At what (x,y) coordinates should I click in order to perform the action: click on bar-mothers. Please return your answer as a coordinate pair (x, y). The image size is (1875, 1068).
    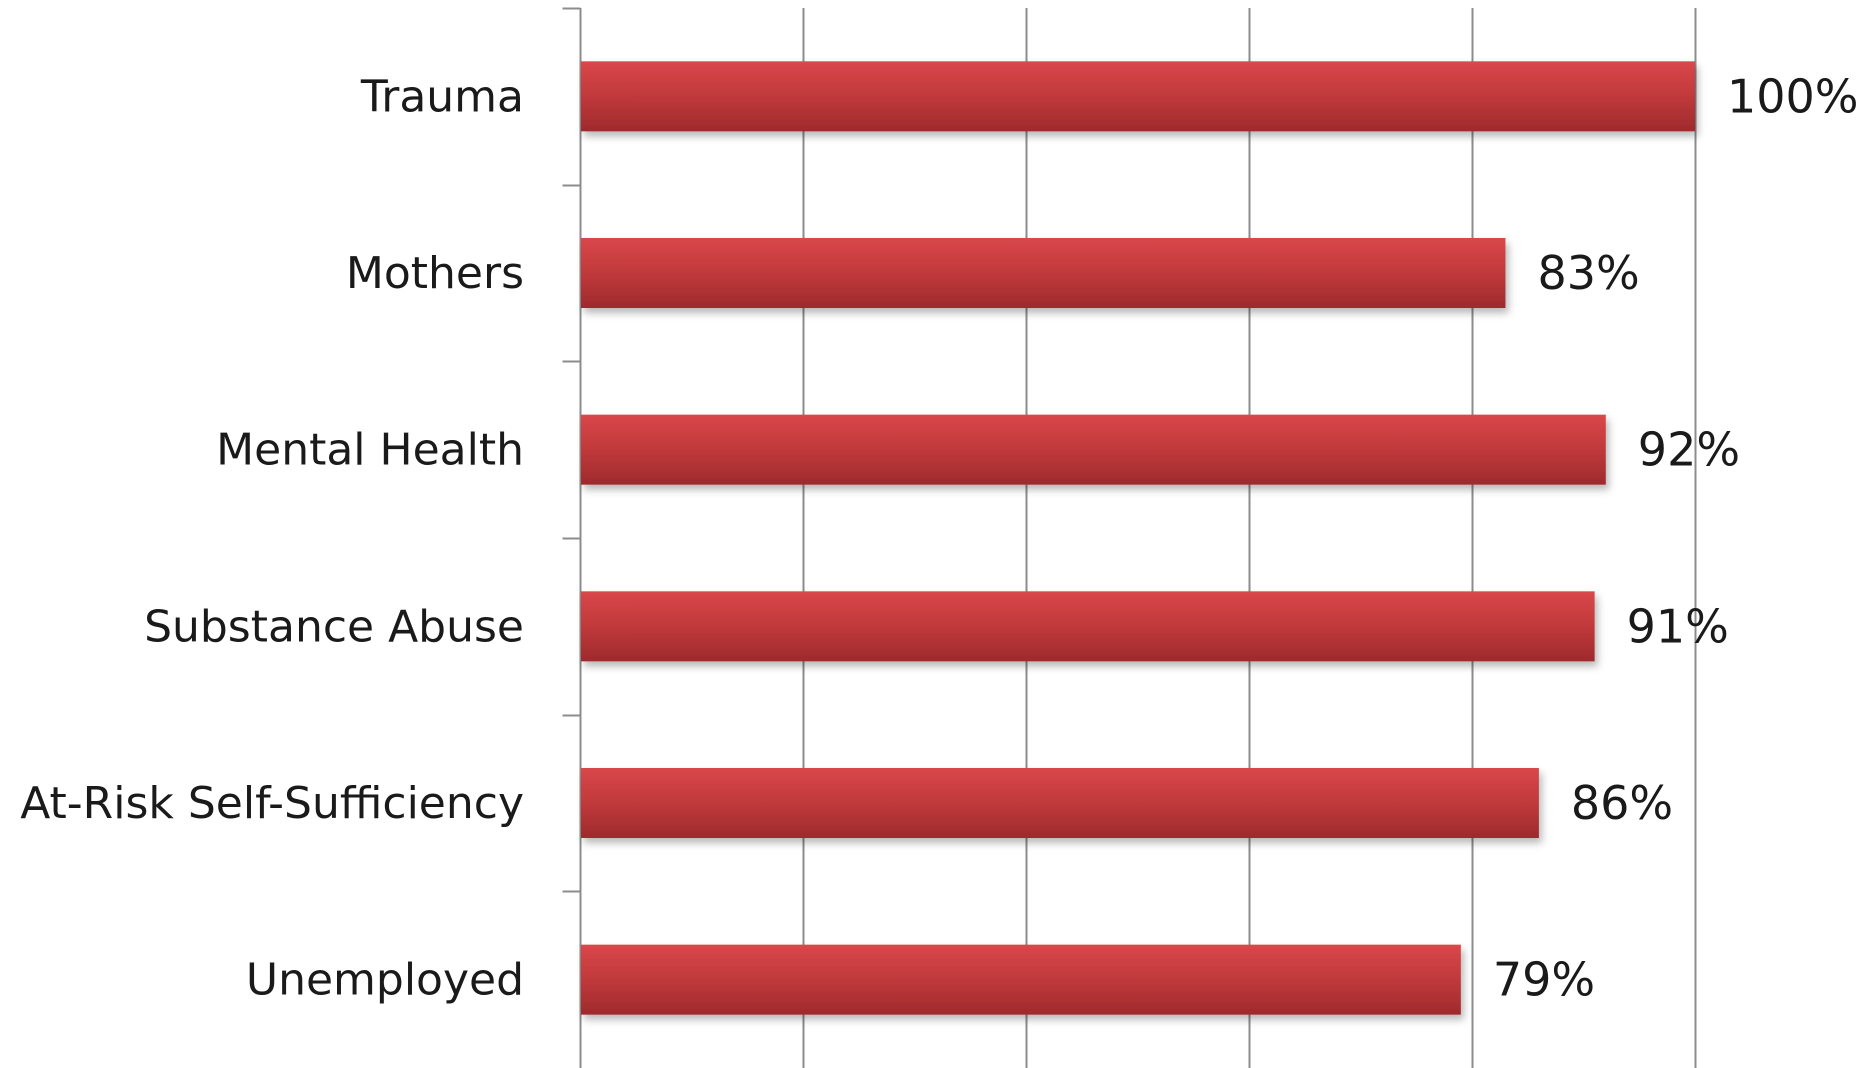
    Looking at the image, I should click on (1043, 273).